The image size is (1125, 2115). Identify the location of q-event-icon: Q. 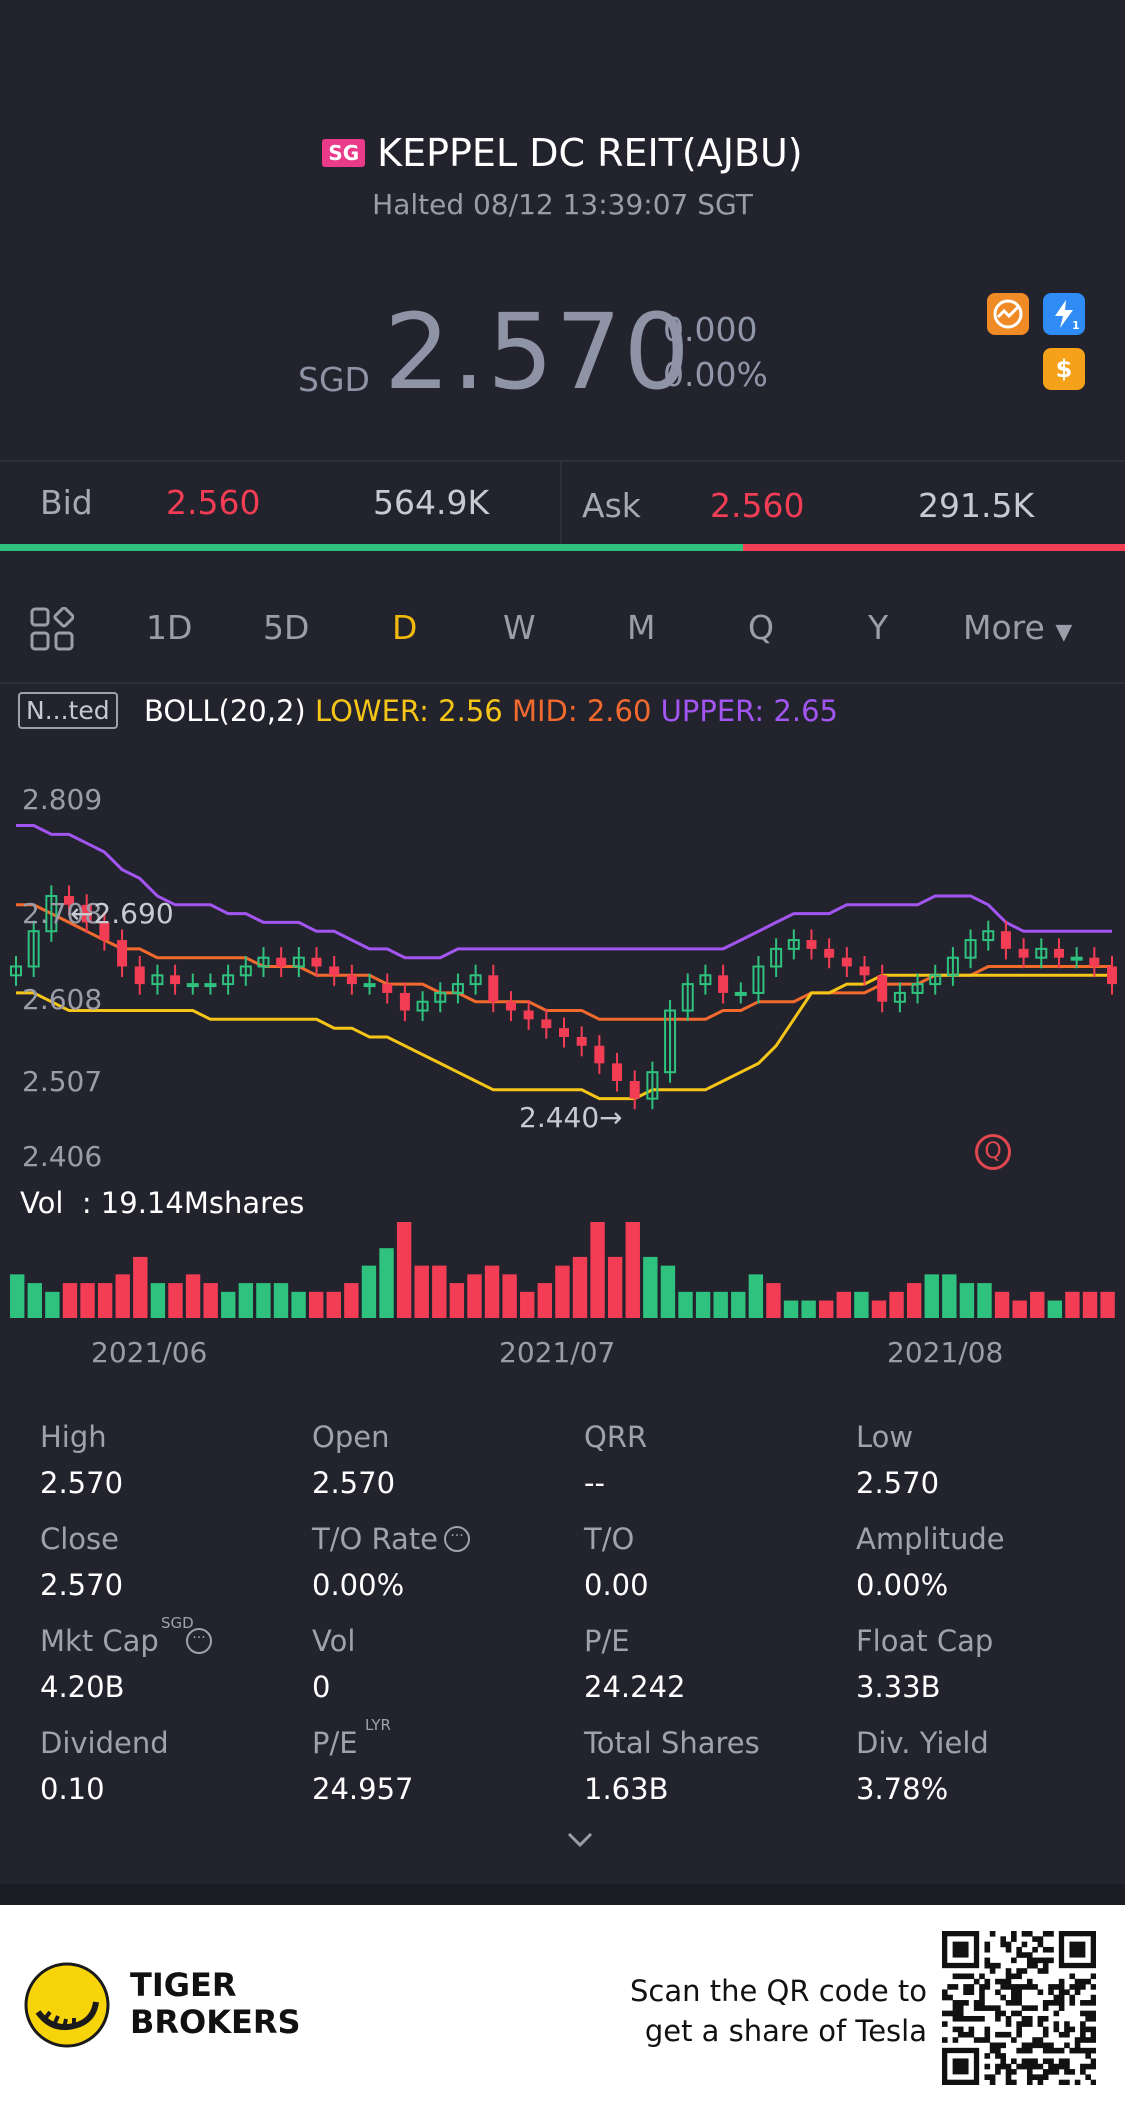
(993, 1152).